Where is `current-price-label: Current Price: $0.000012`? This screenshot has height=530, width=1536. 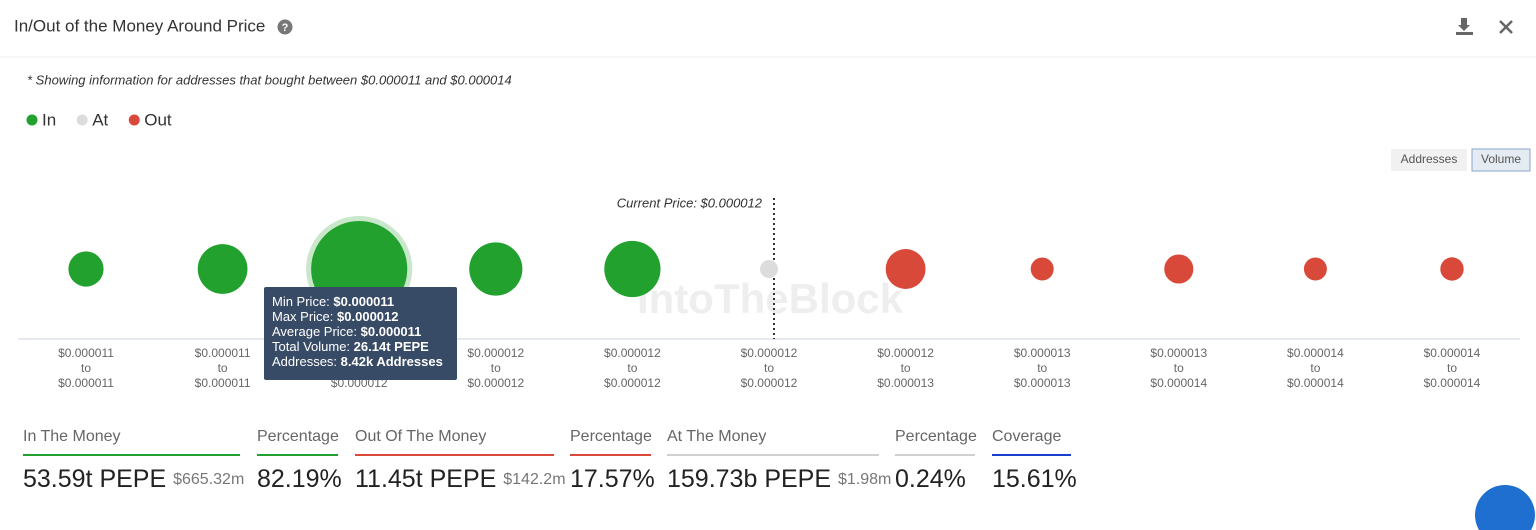
current-price-label: Current Price: $0.000012 is located at coordinates (690, 202).